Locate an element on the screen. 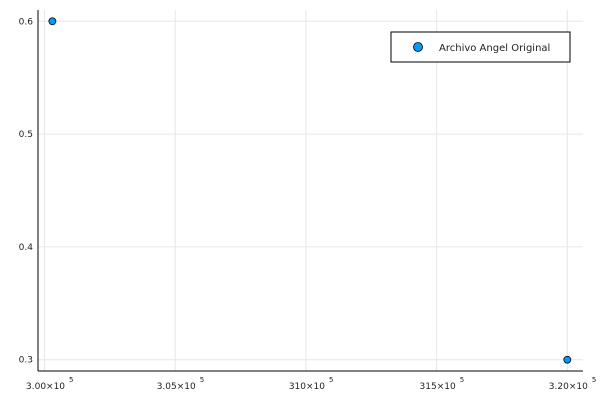 This screenshot has height=400, width=600. legend-marker is located at coordinates (418, 47).